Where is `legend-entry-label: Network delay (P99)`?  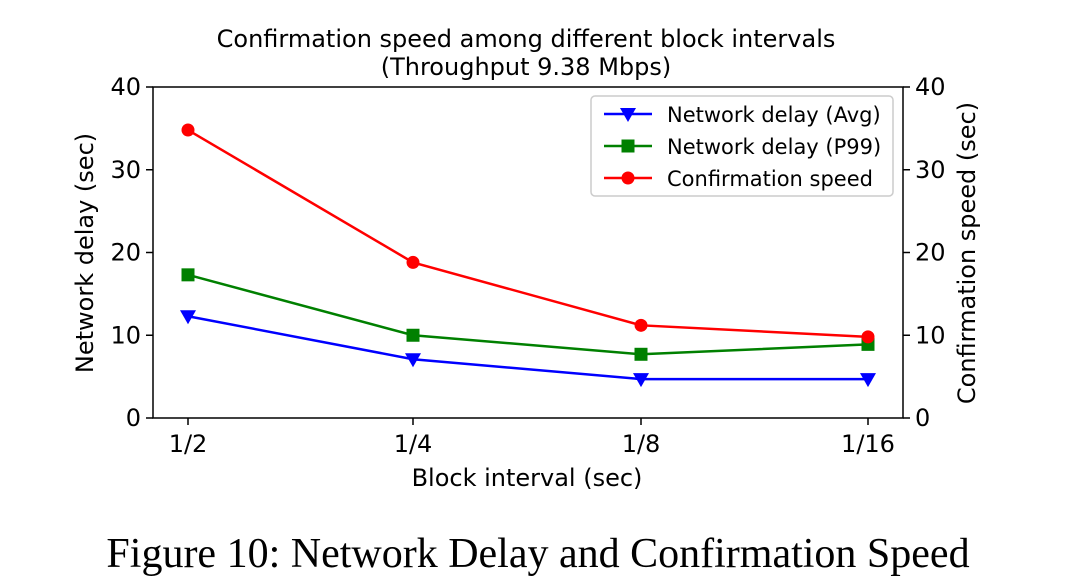
legend-entry-label: Network delay (P99) is located at coordinates (774, 147).